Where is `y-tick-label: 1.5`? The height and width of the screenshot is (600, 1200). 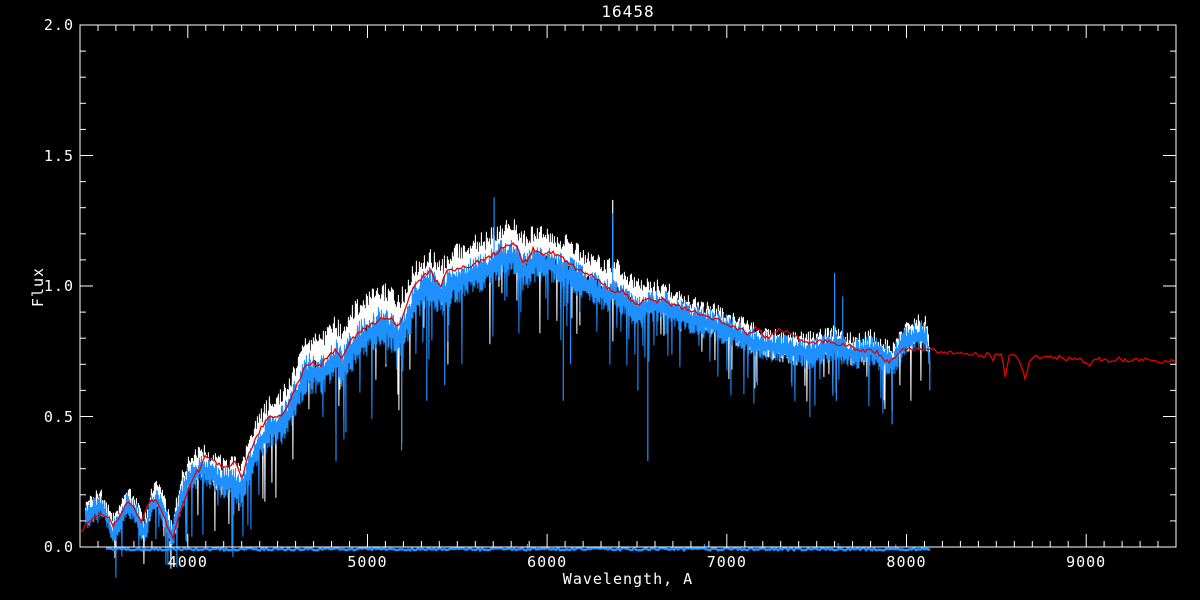 y-tick-label: 1.5 is located at coordinates (58, 155).